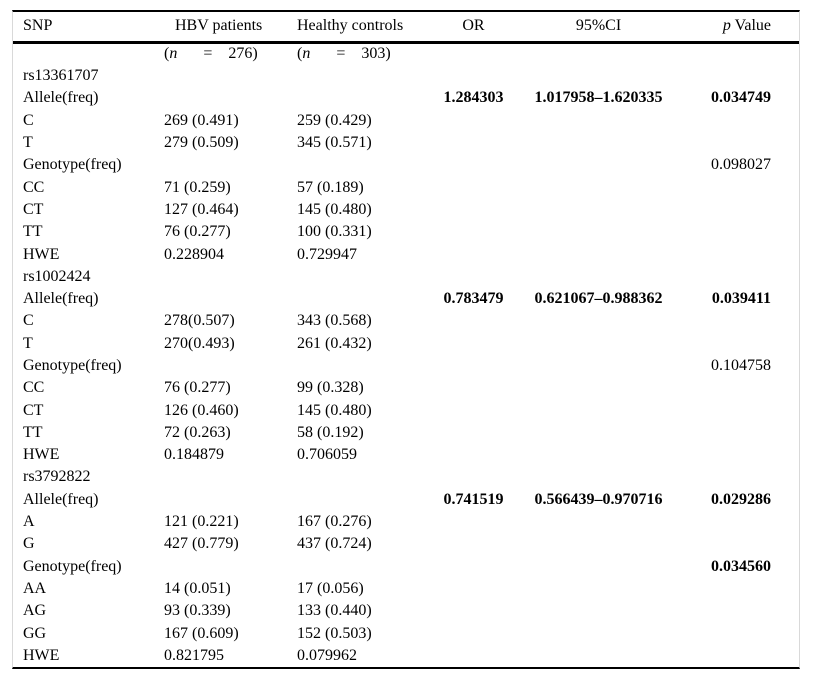 Image resolution: width=813 pixels, height=685 pixels. Describe the element at coordinates (197, 432) in the screenshot. I see `hbv-value: 72 (0.263)` at that location.